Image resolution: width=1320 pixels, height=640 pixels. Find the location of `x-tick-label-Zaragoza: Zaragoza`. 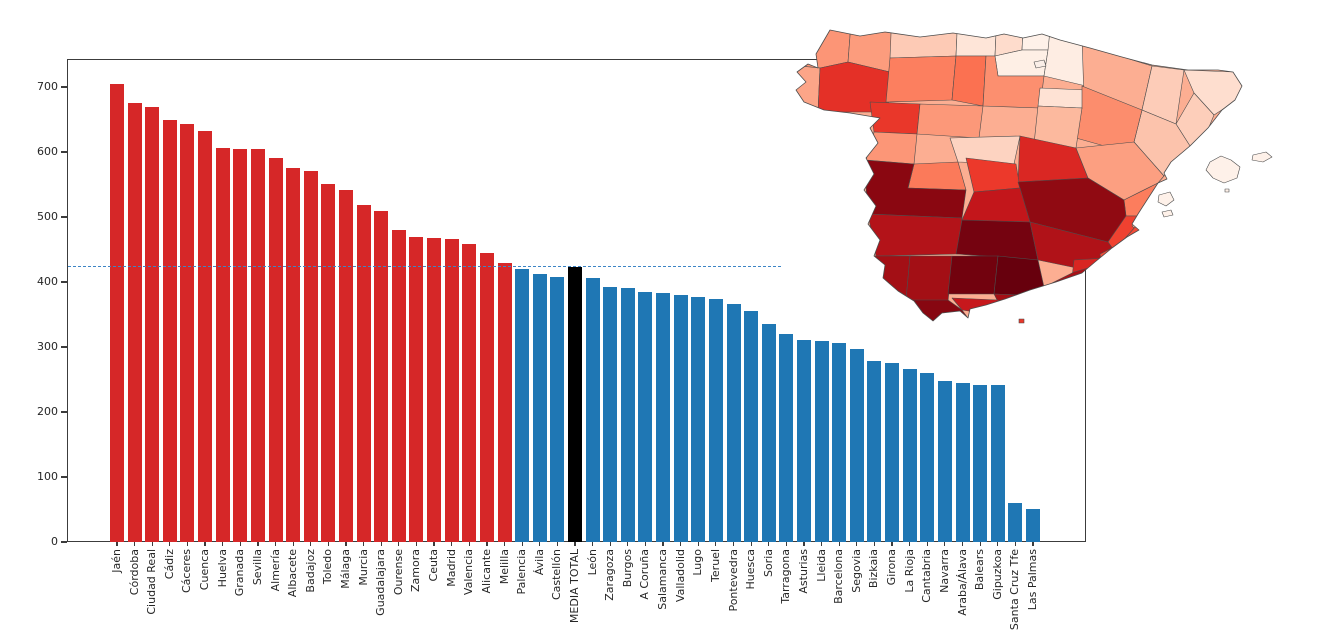

x-tick-label-Zaragoza: Zaragoza is located at coordinates (610, 575).